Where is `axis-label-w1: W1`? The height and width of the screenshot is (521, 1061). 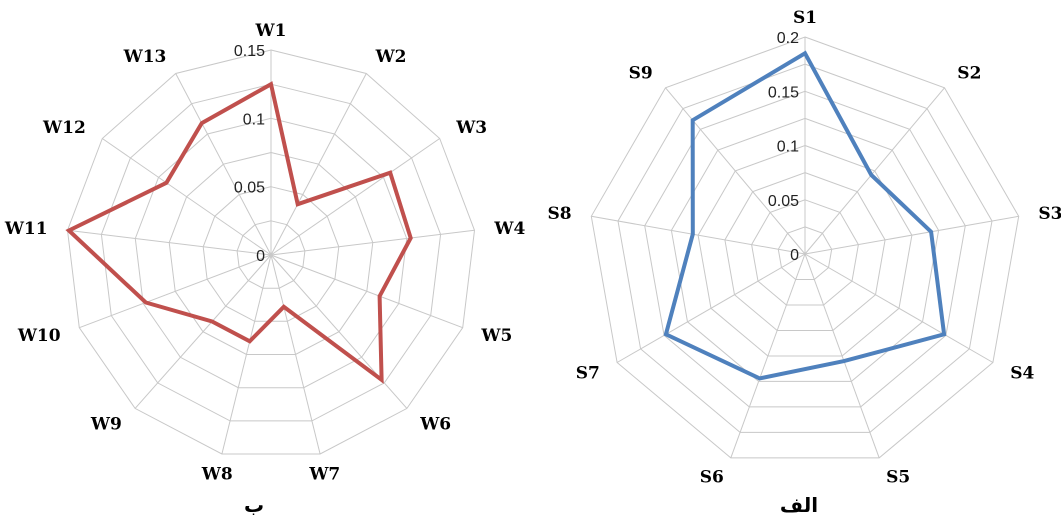
axis-label-w1: W1 is located at coordinates (271, 31).